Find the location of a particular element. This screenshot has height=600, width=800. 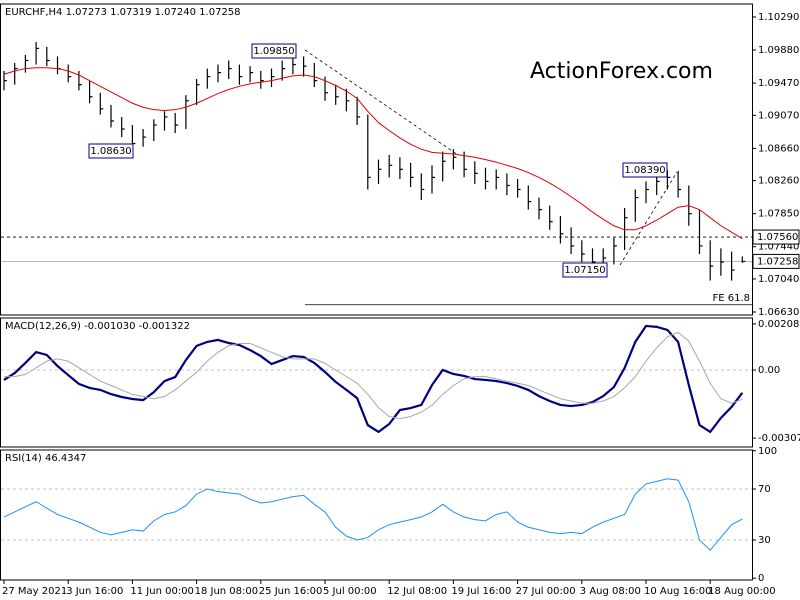

annotation: 1.08390 is located at coordinates (644, 170).